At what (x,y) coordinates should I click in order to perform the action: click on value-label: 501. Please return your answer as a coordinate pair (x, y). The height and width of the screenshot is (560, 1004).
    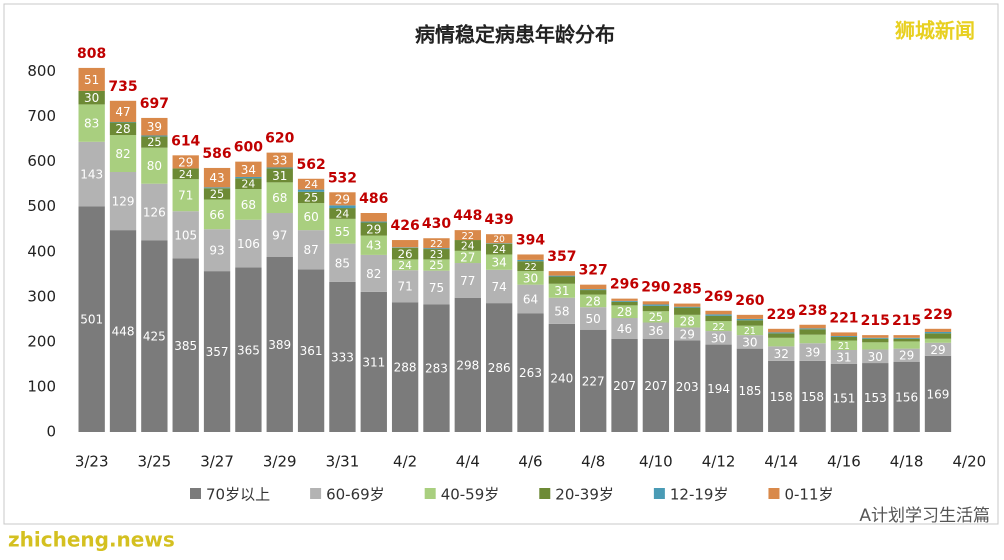
    Looking at the image, I should click on (91, 320).